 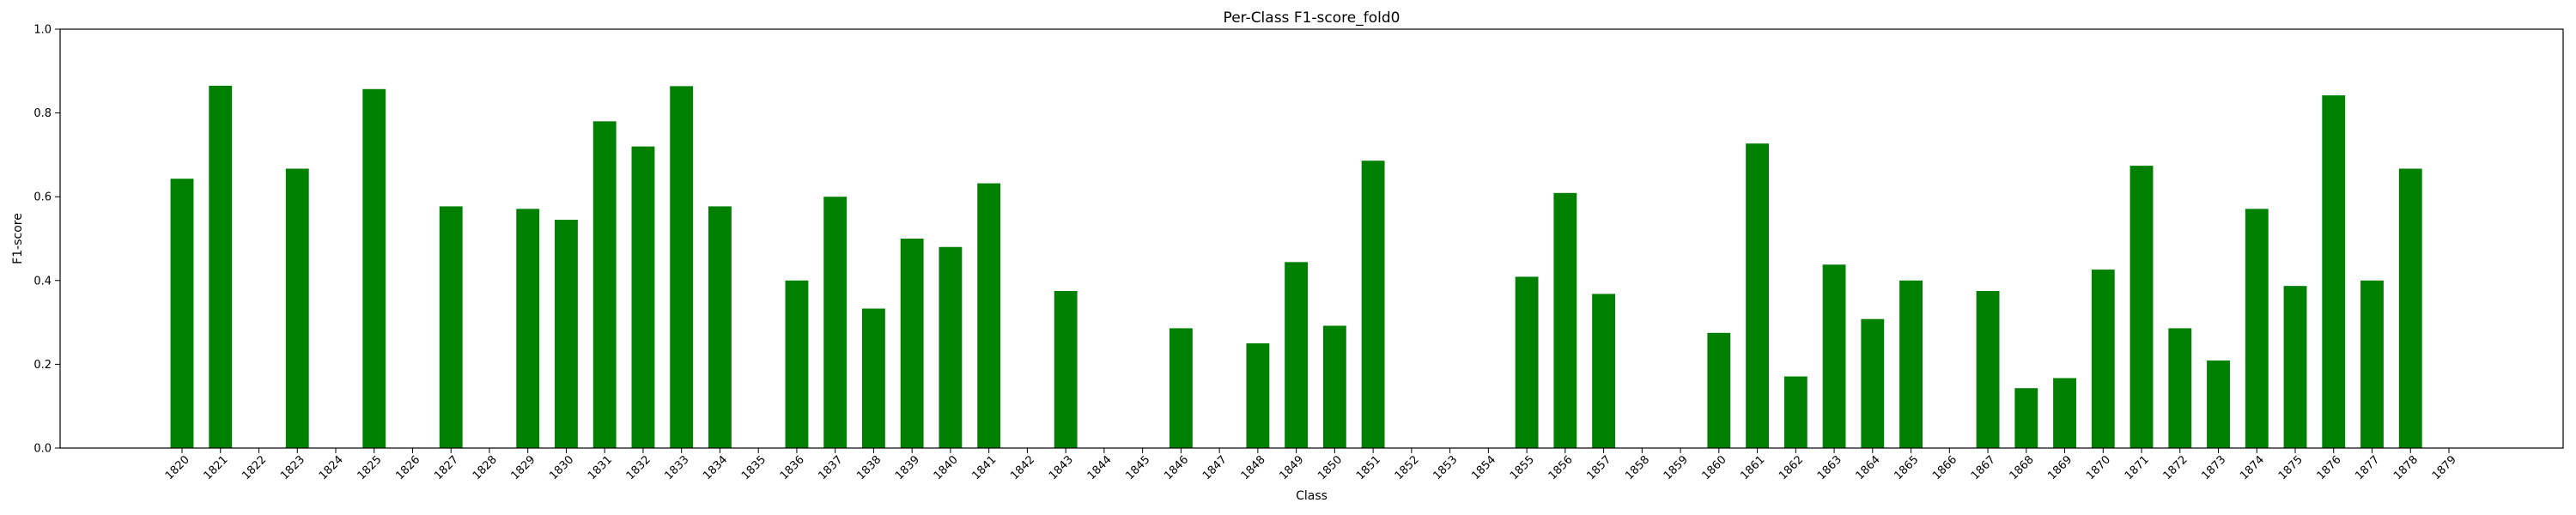 What do you see at coordinates (42, 197) in the screenshot?
I see `y-tick-label: 0.6` at bounding box center [42, 197].